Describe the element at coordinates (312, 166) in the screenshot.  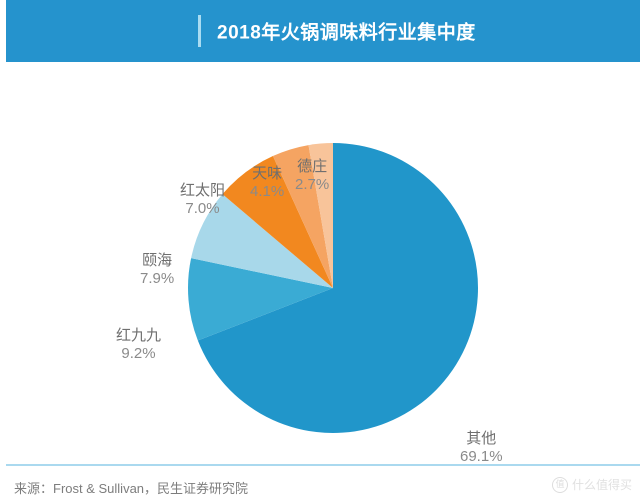
I see `pie-label-dezhuang-name: 德庄` at that location.